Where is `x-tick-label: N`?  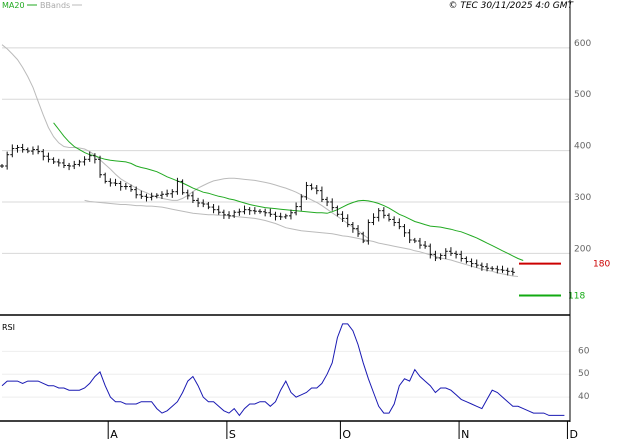
x-tick-label: N is located at coordinates (465, 434).